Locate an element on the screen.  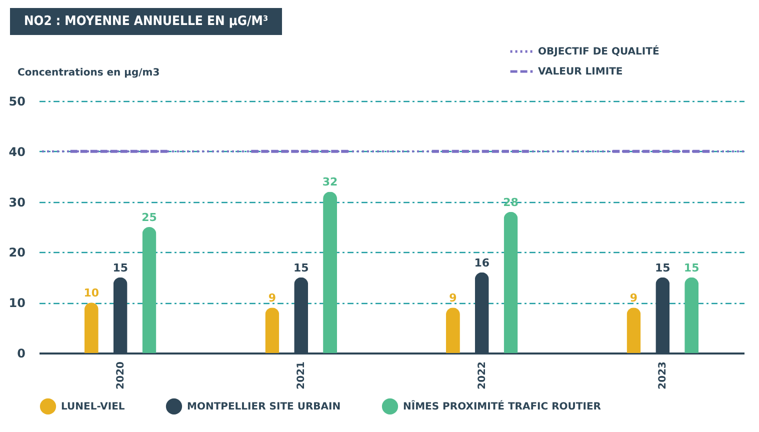
legend-label: MONTPELLIER SITE URBAIN is located at coordinates (264, 406).